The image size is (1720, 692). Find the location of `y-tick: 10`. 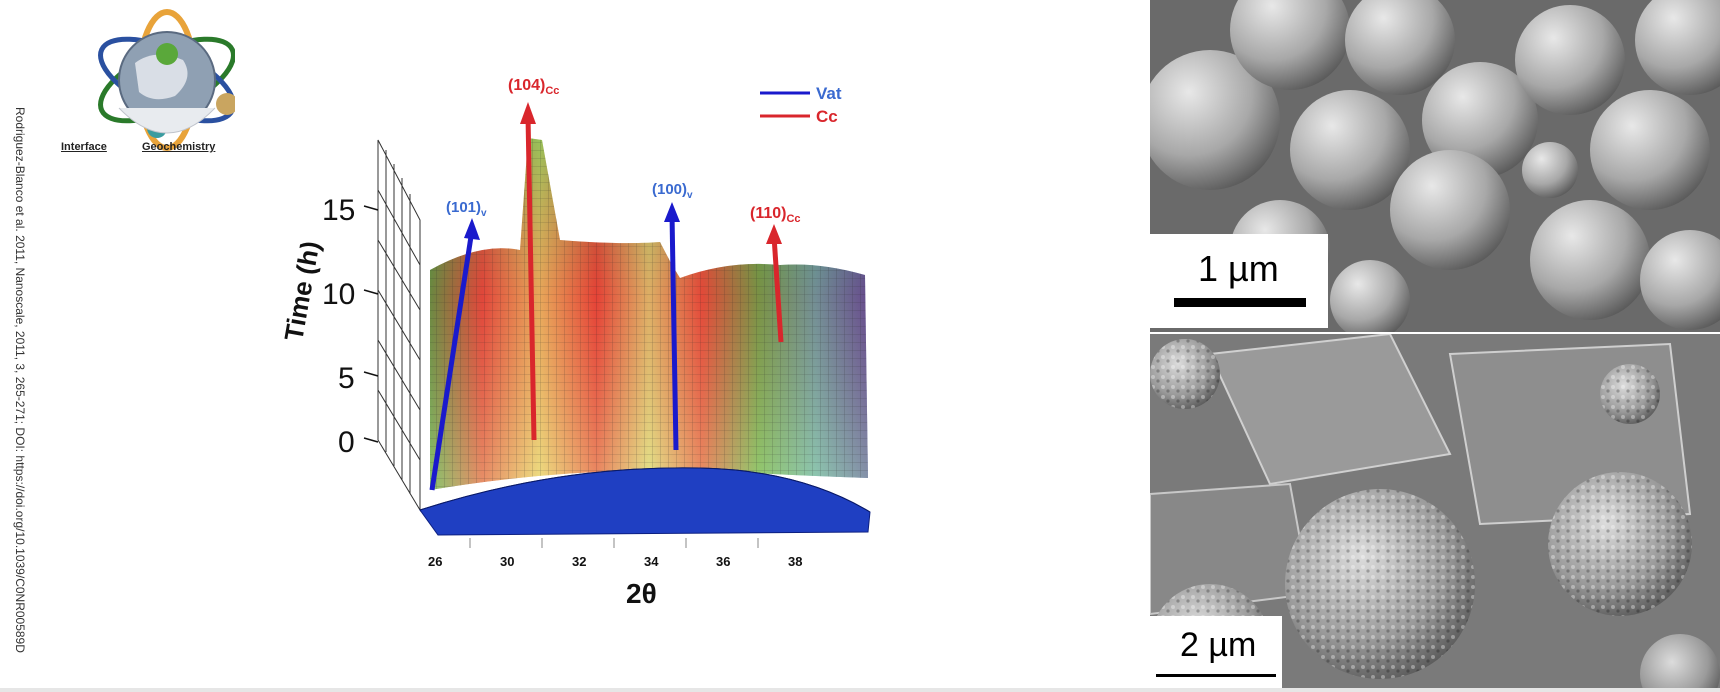

y-tick: 10 is located at coordinates (338, 294).